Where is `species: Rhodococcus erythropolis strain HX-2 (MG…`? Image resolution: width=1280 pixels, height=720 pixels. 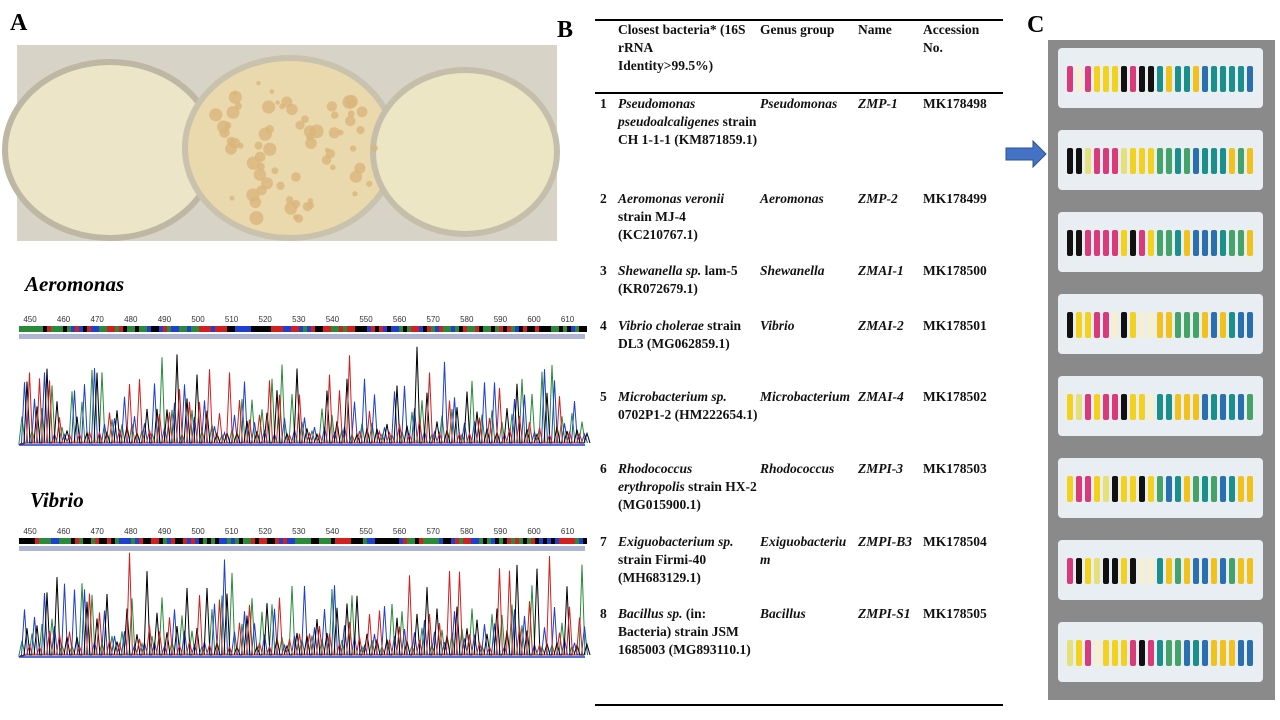
species: Rhodococcus erythropolis strain HX-2 (MG… is located at coordinates (688, 487).